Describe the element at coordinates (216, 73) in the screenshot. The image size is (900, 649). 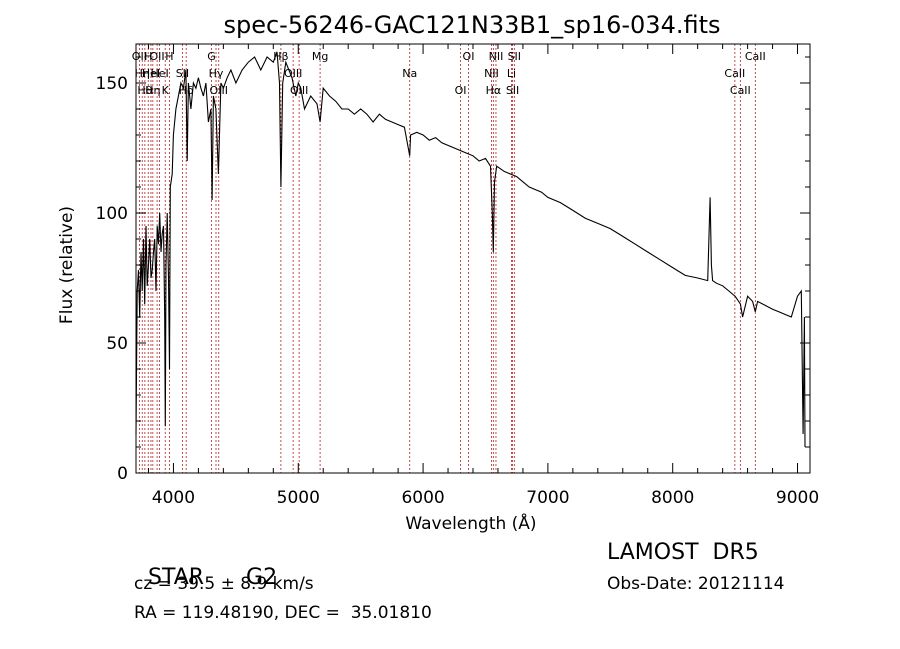
I see `line-marker-label: Hγ` at that location.